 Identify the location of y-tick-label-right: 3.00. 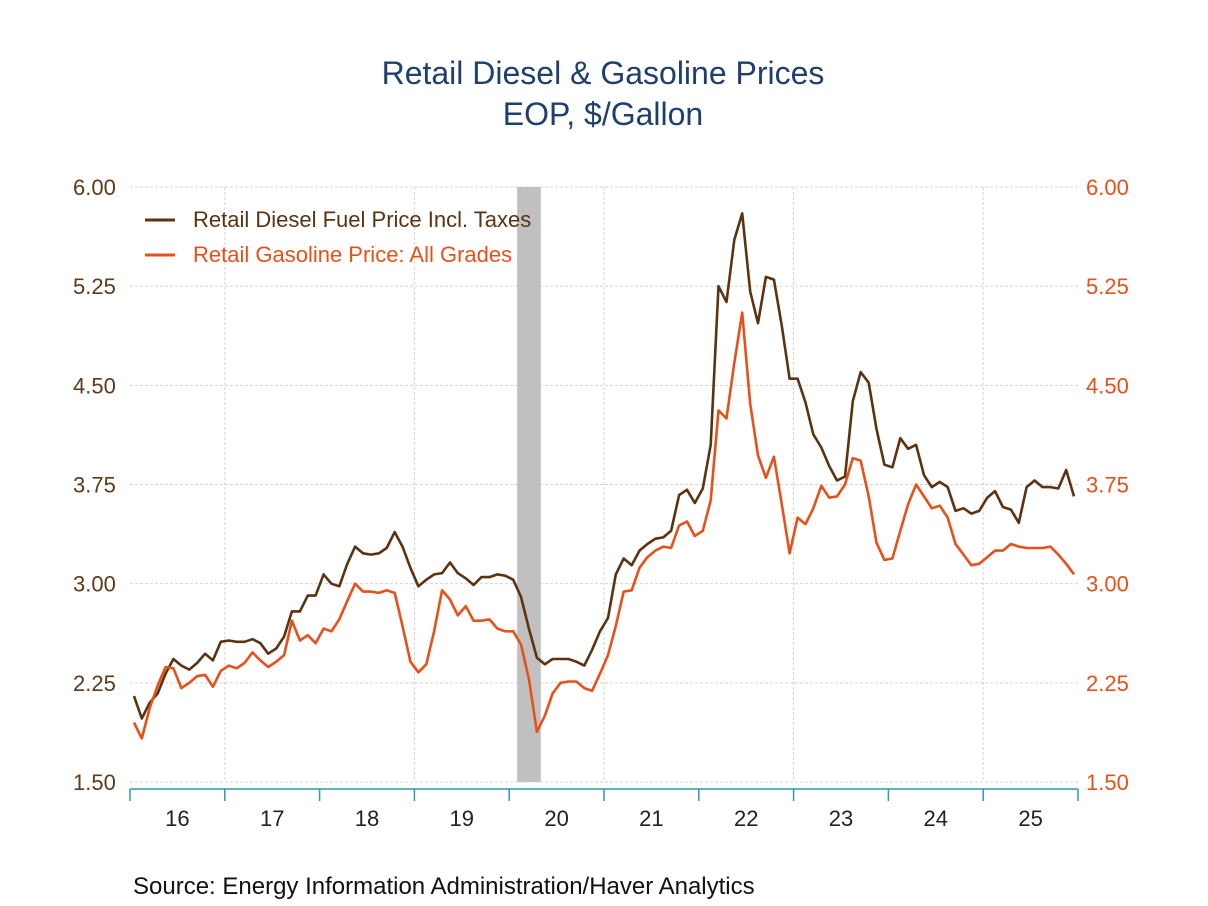
(1107, 584).